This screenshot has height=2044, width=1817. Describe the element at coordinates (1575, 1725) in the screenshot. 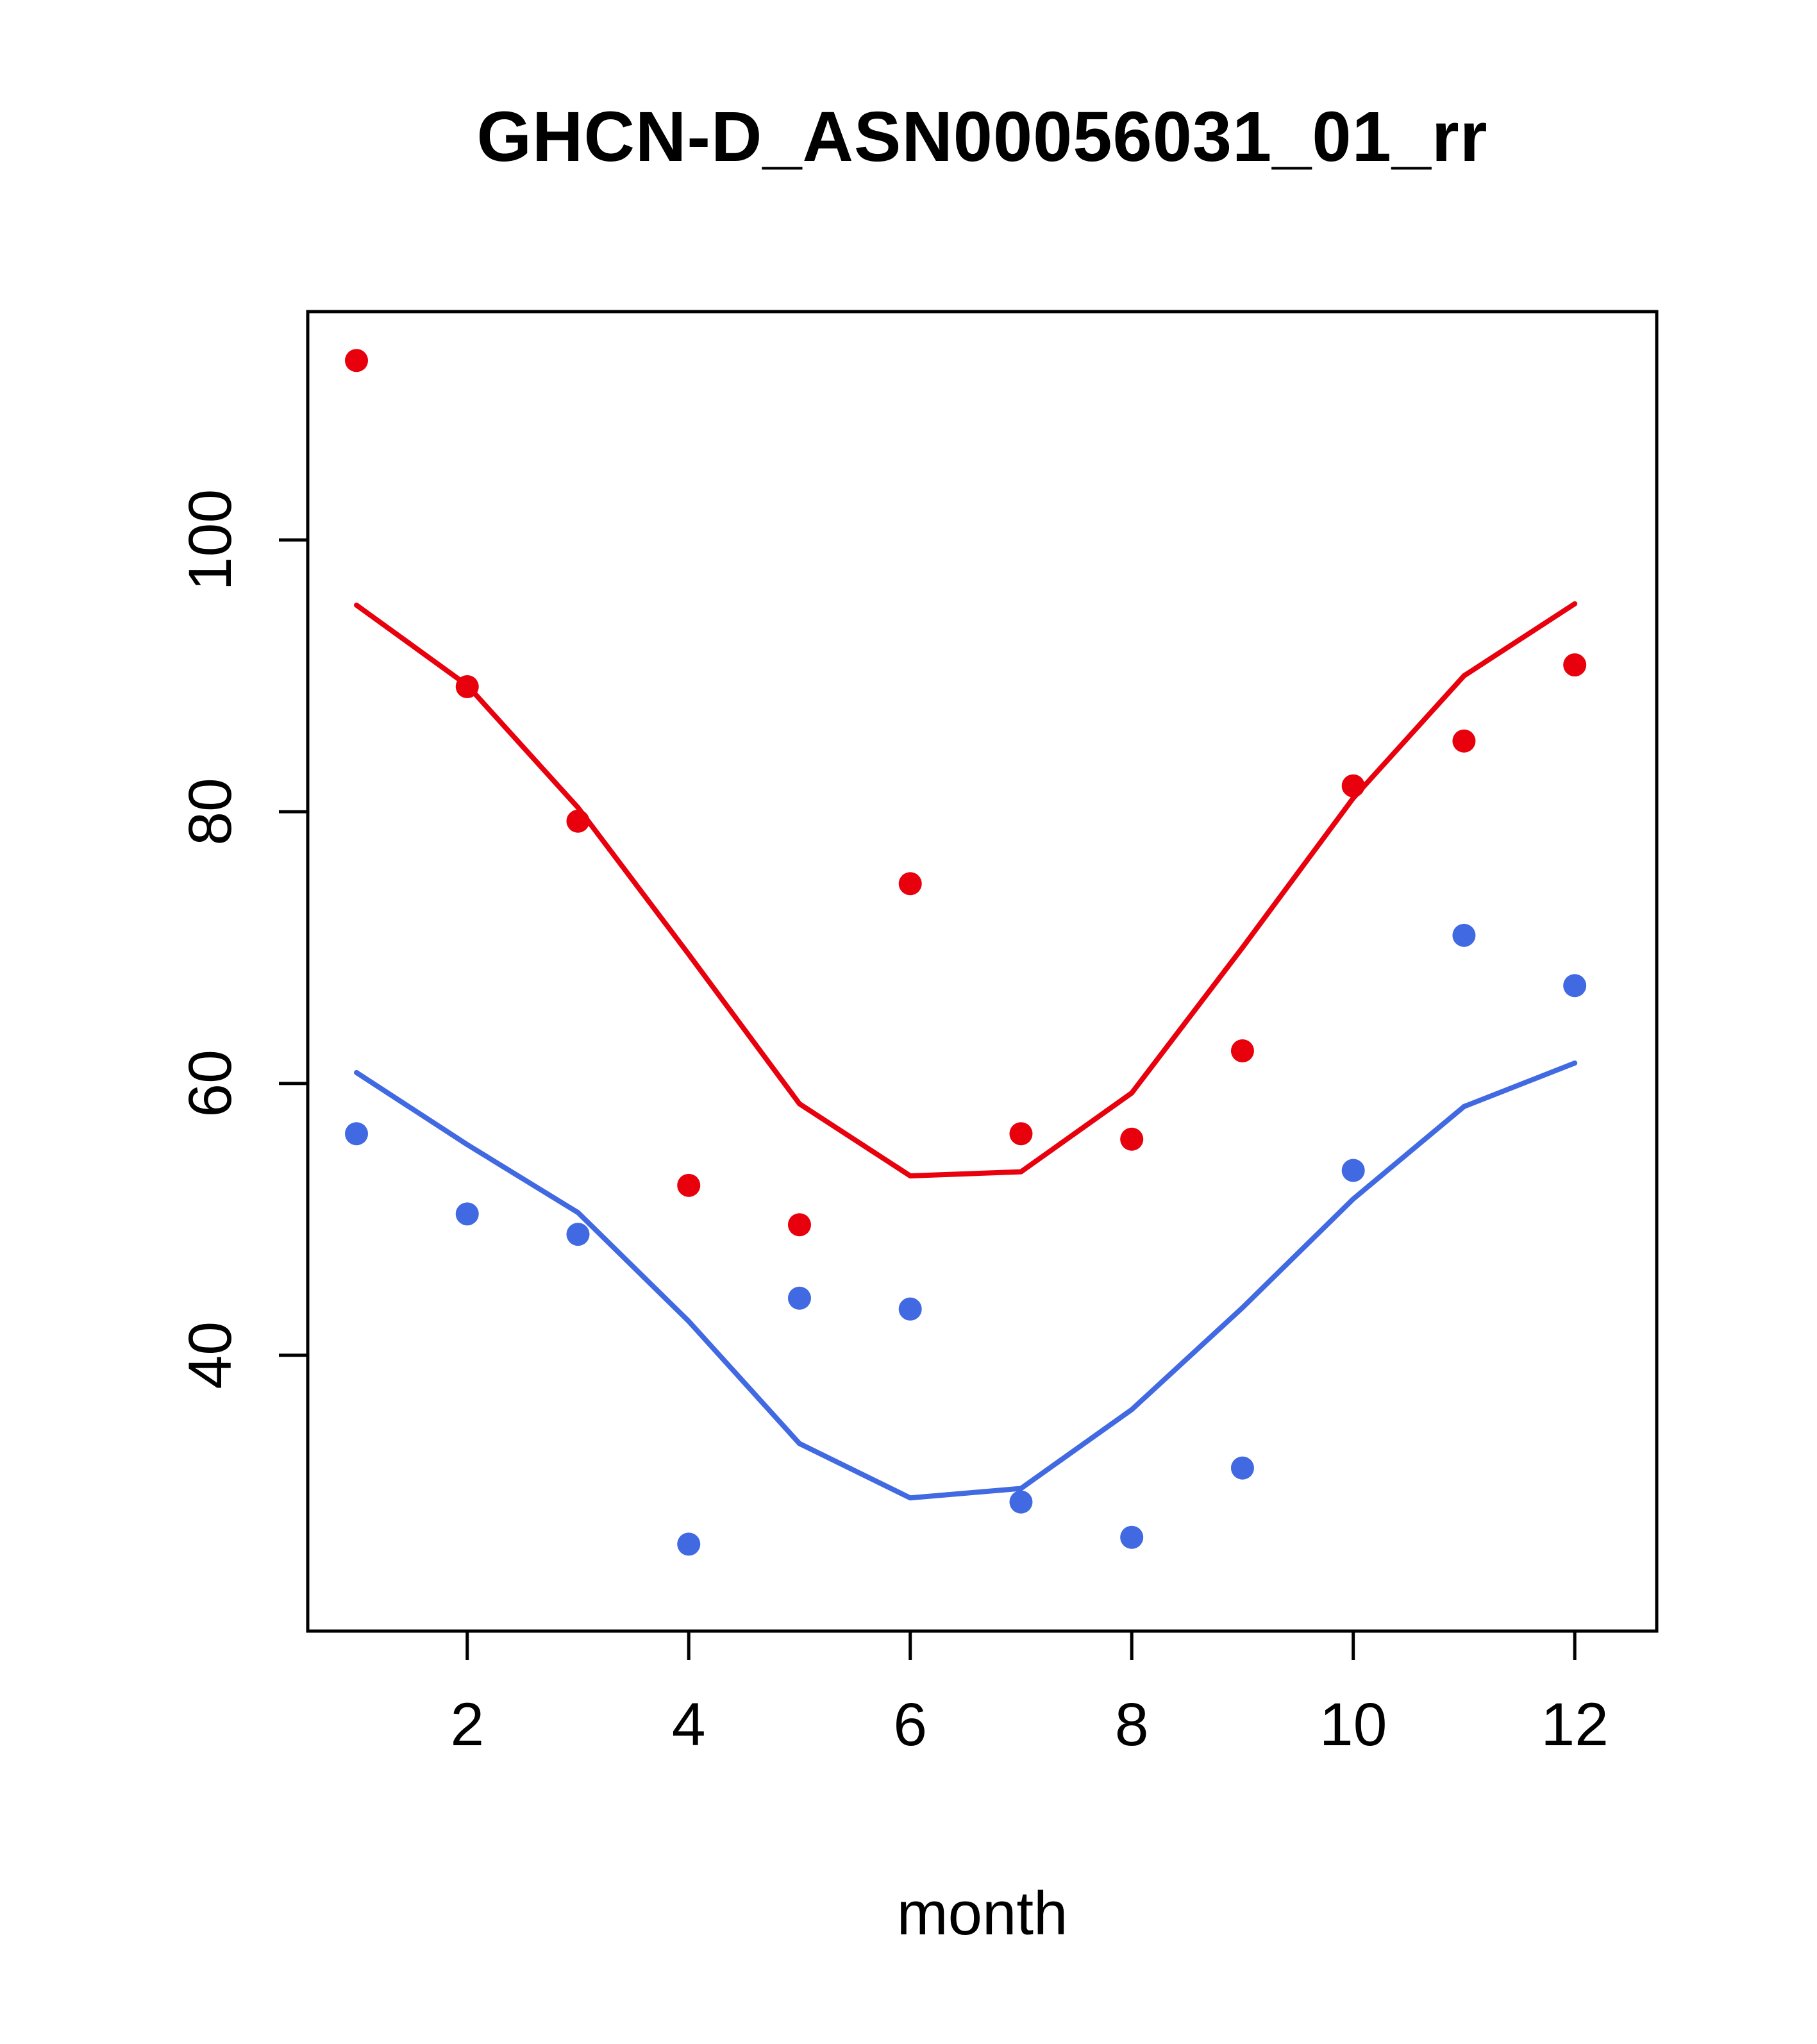

I see `x-tick-label: 12` at that location.